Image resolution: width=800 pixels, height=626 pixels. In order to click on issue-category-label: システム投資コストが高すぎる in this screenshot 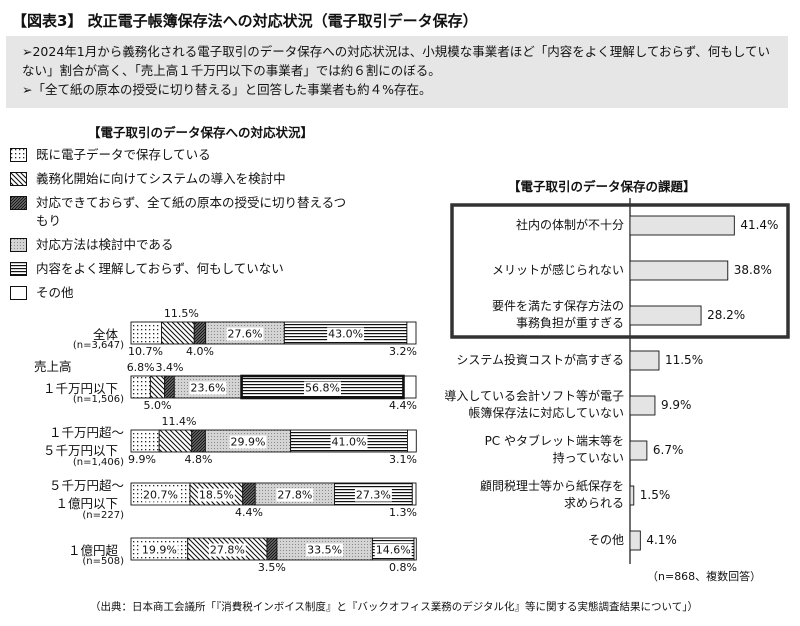, I will do `click(540, 360)`.